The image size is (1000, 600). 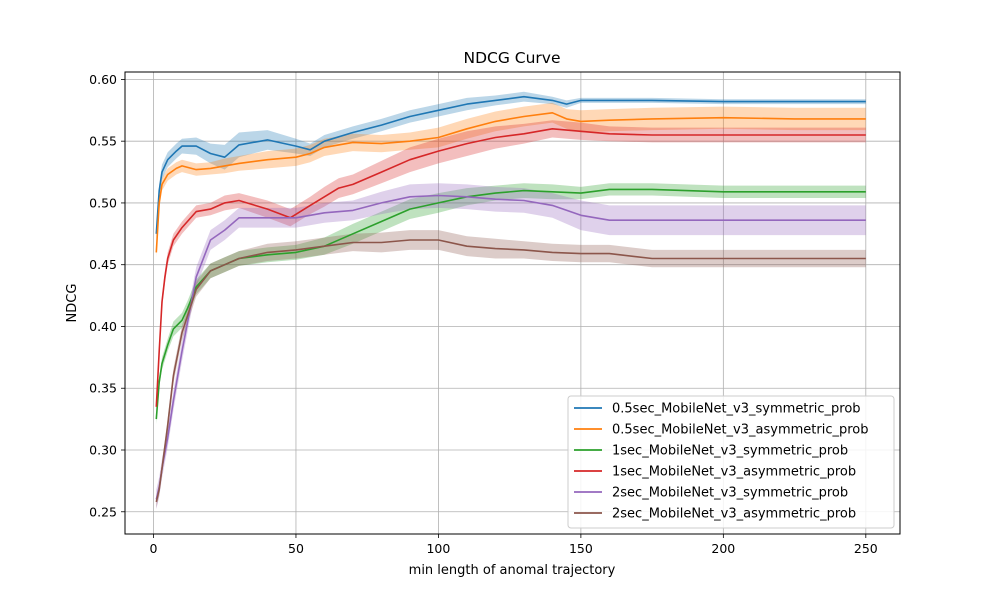 What do you see at coordinates (103, 511) in the screenshot?
I see `y-tick-label: 0.25` at bounding box center [103, 511].